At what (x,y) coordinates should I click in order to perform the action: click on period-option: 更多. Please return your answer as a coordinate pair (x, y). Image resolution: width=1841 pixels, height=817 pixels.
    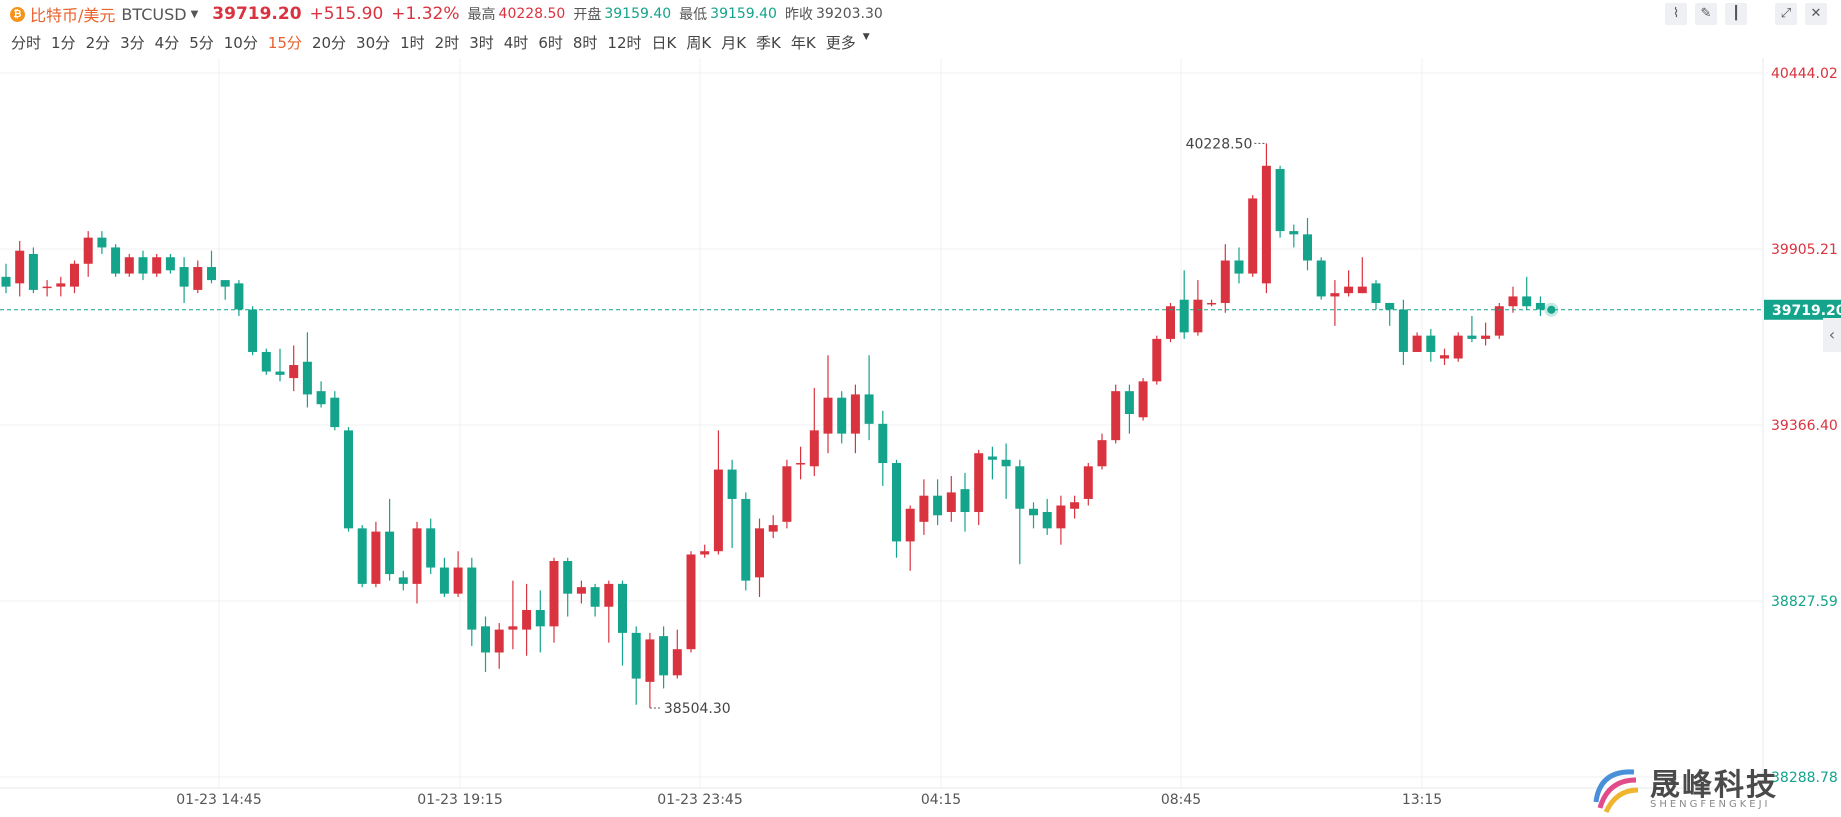
    Looking at the image, I should click on (840, 43).